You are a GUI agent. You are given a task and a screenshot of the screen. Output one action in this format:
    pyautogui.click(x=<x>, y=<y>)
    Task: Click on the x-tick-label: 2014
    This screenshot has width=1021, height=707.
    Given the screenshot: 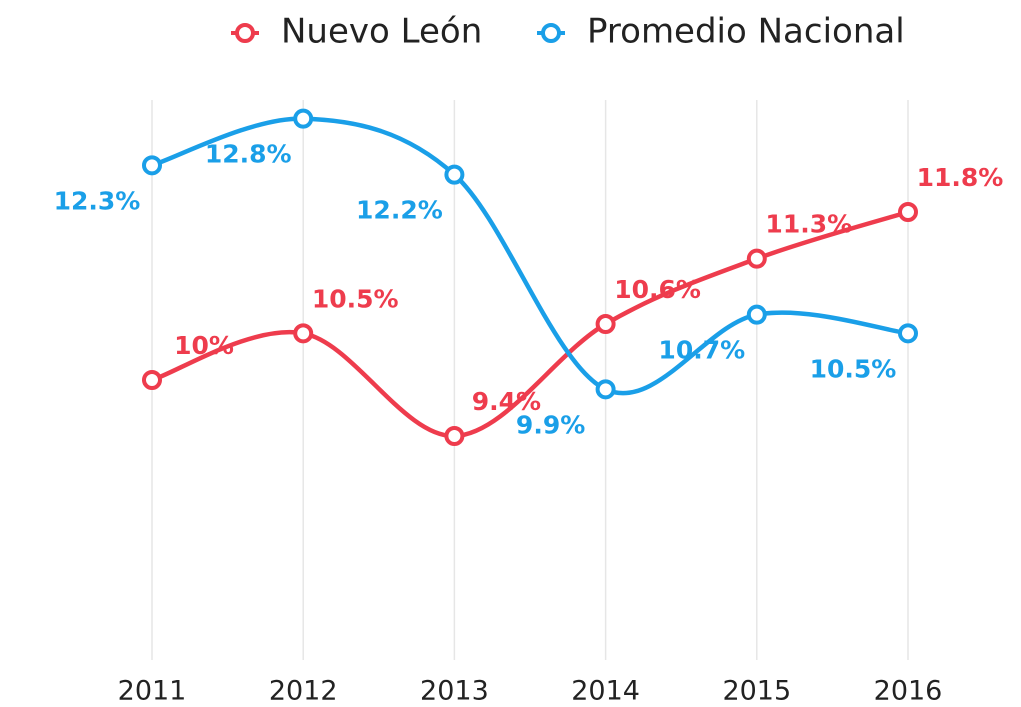 What is the action you would take?
    pyautogui.click(x=605, y=691)
    